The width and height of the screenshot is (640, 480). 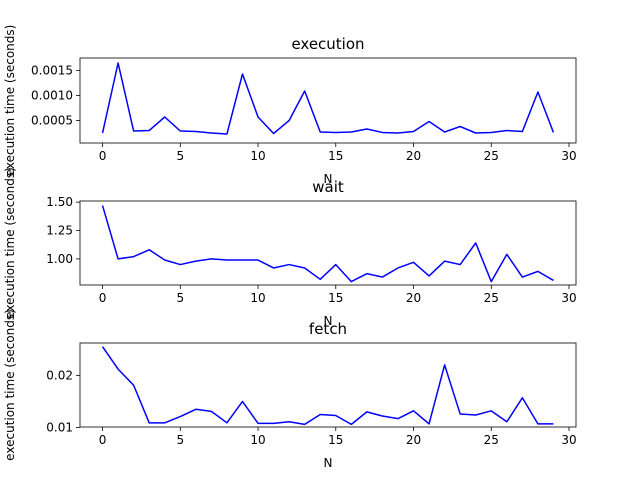 What do you see at coordinates (59, 202) in the screenshot?
I see `y-tick-label: 1.50` at bounding box center [59, 202].